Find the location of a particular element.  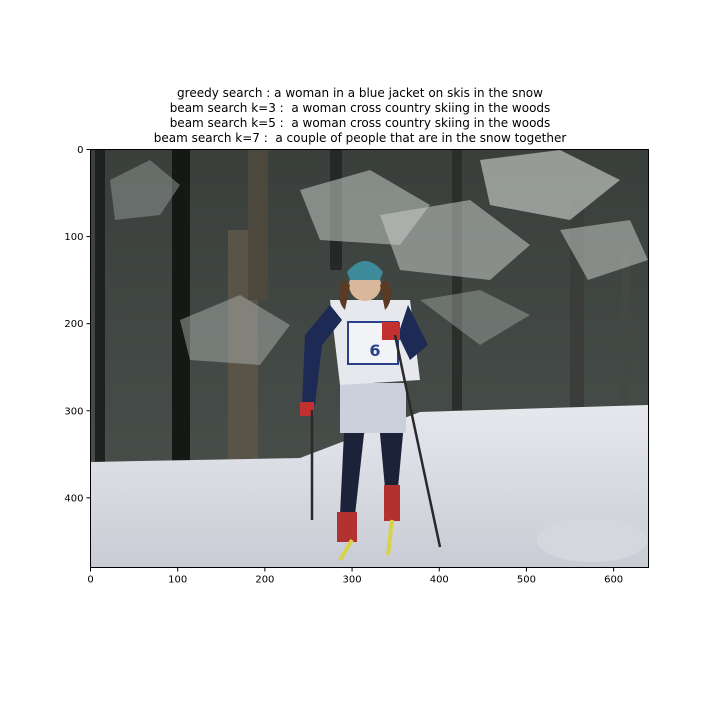

skier: 6 is located at coordinates (371, 411).